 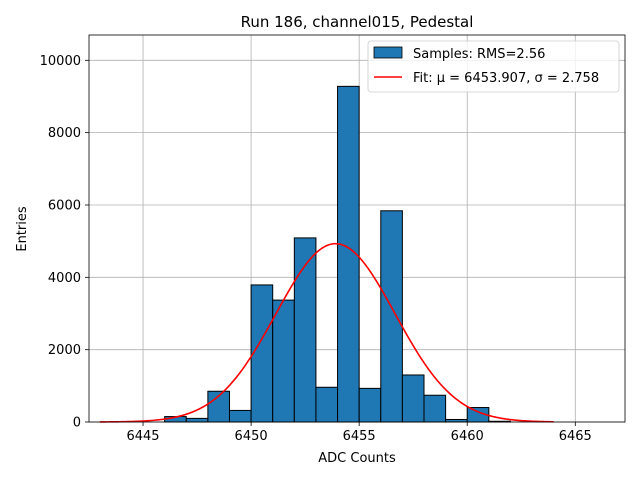 I want to click on x-tick-label: 6465, so click(x=575, y=436).